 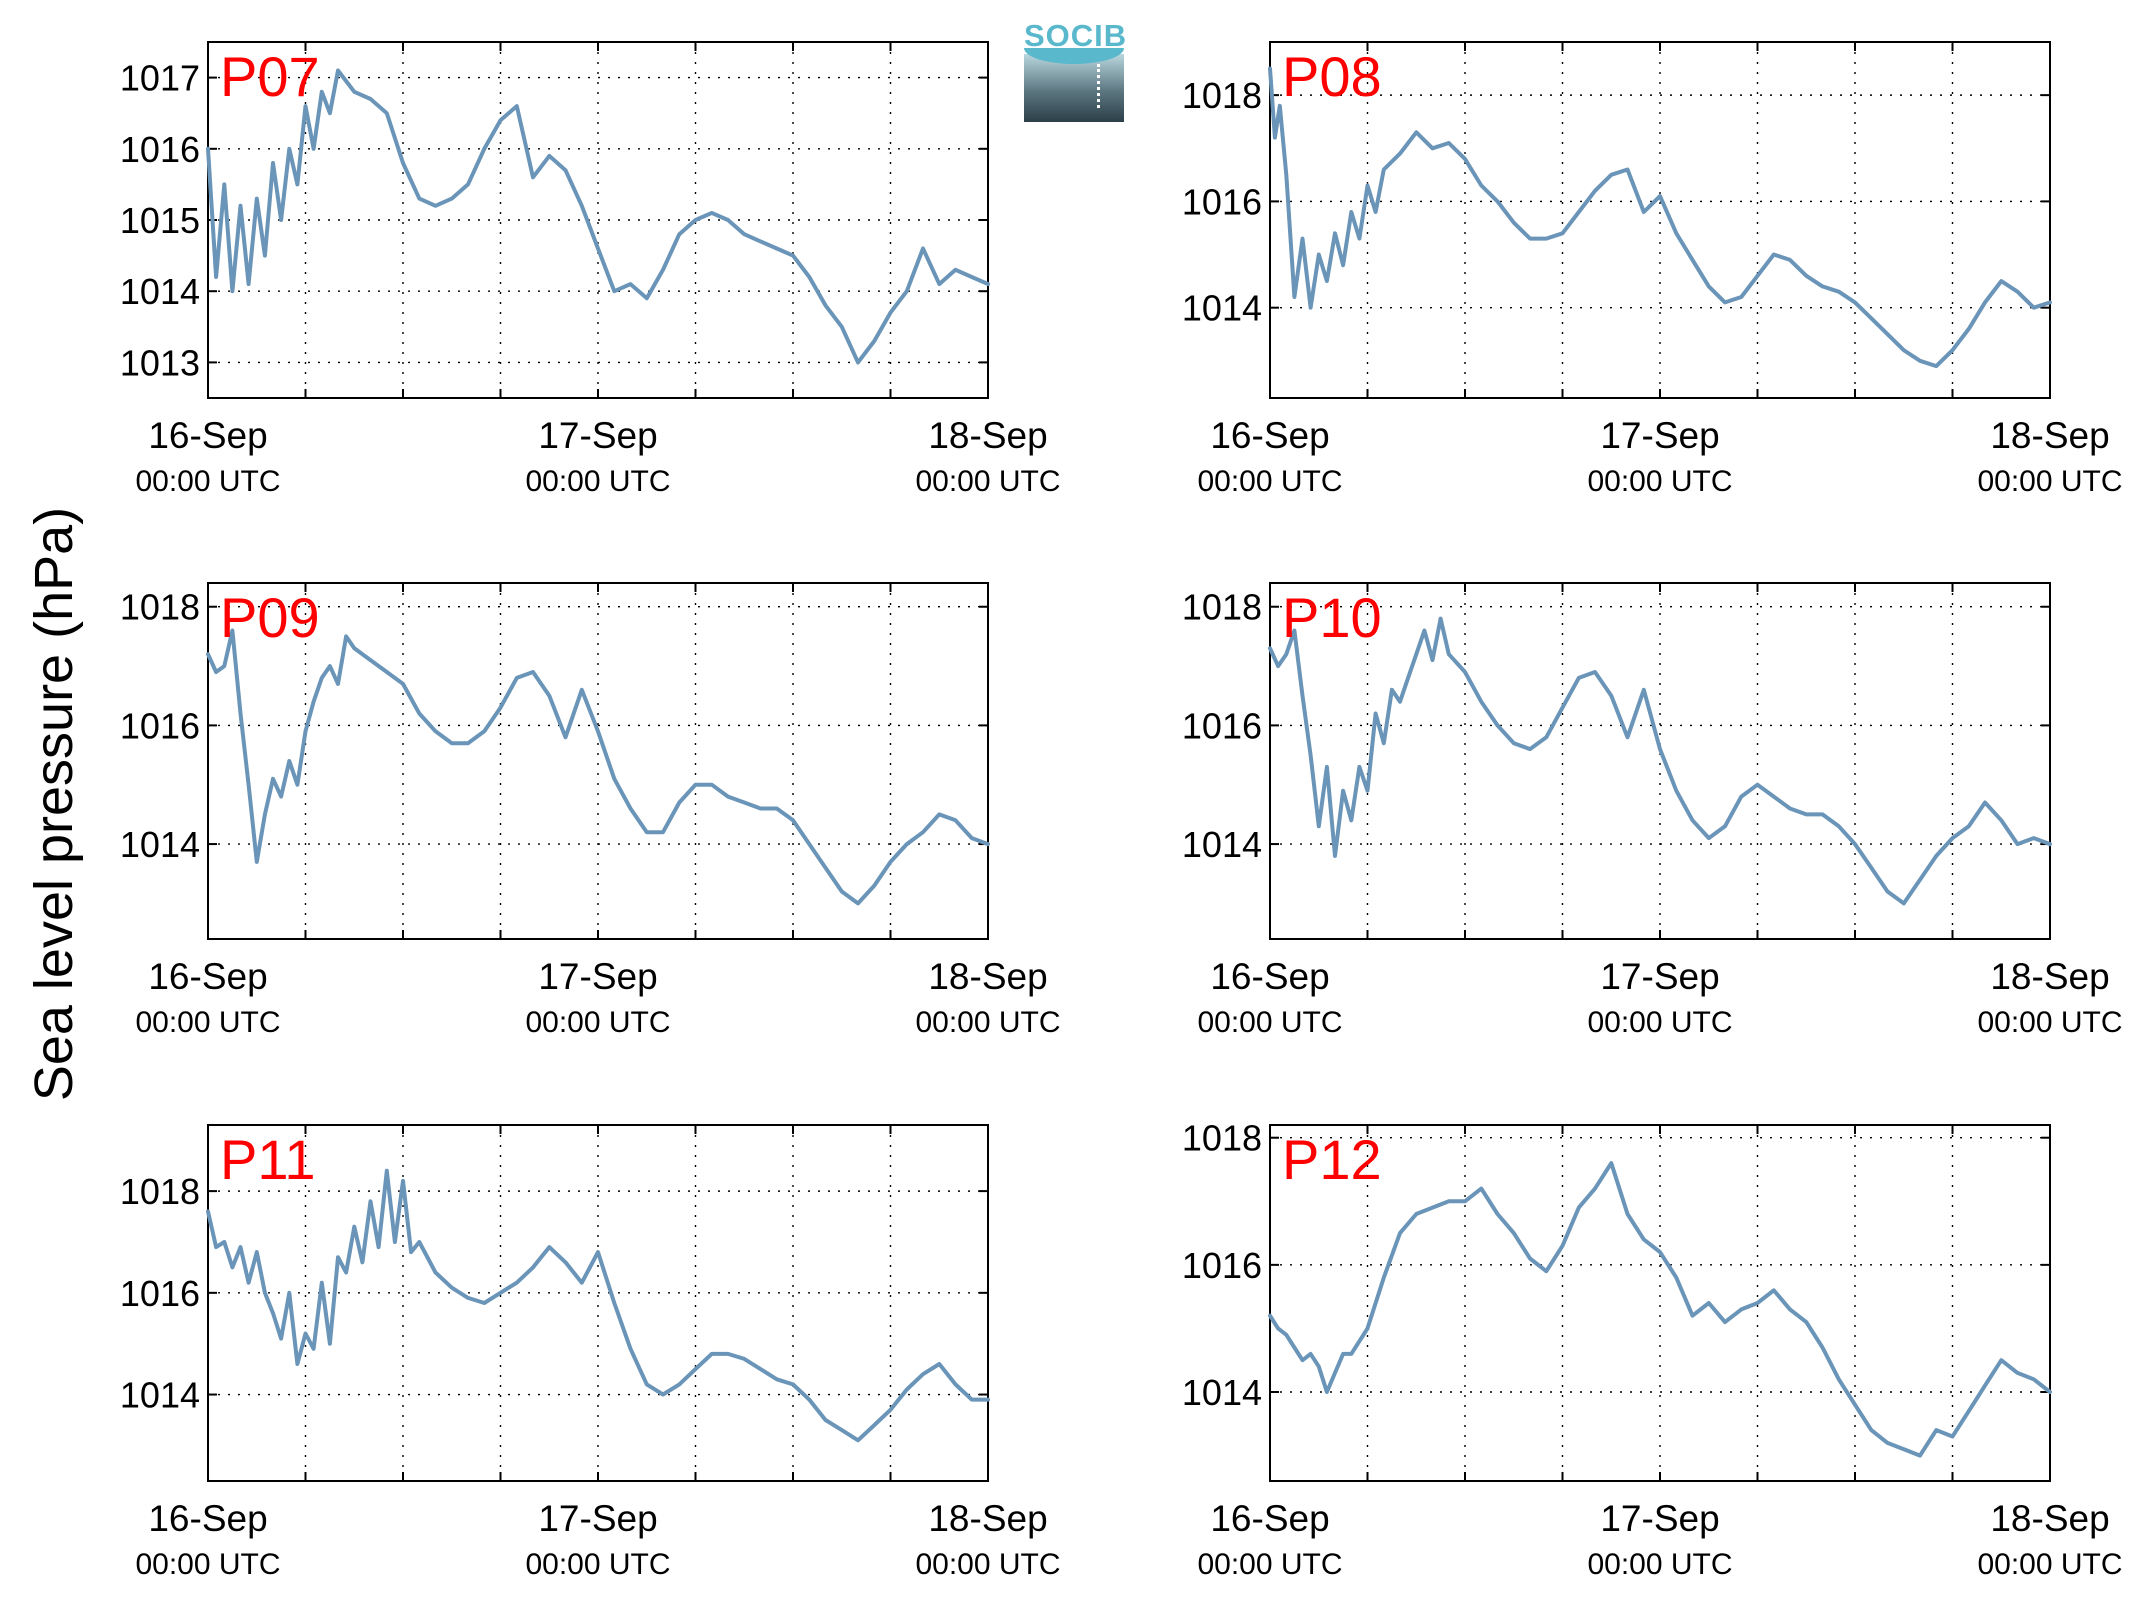 What do you see at coordinates (598, 1305) in the screenshot?
I see `series-line-p11` at bounding box center [598, 1305].